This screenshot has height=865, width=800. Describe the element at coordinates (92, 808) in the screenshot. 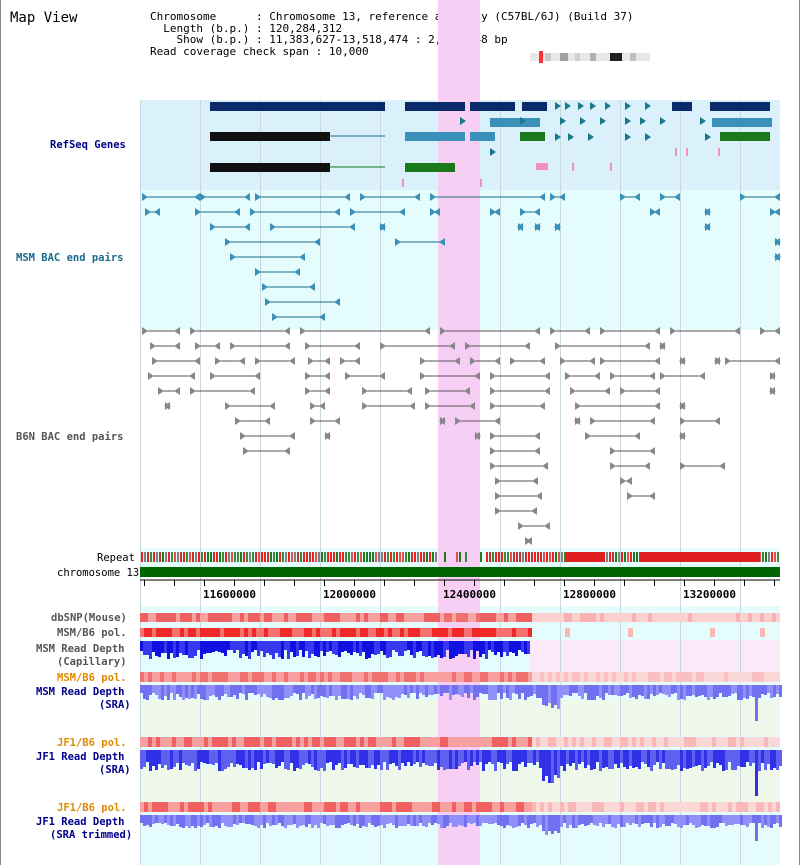

I see `track-label-jf1-b6-pol-2: JF1/B6 pol.` at that location.